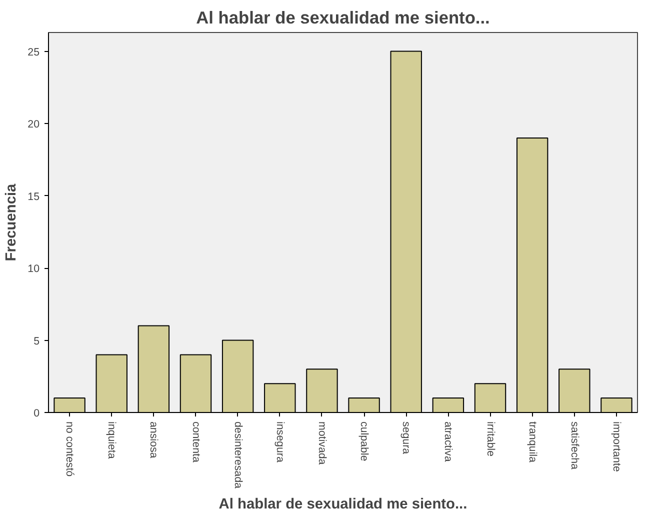 This screenshot has width=647, height=518. Describe the element at coordinates (34, 196) in the screenshot. I see `y-tick-label: 15` at that location.